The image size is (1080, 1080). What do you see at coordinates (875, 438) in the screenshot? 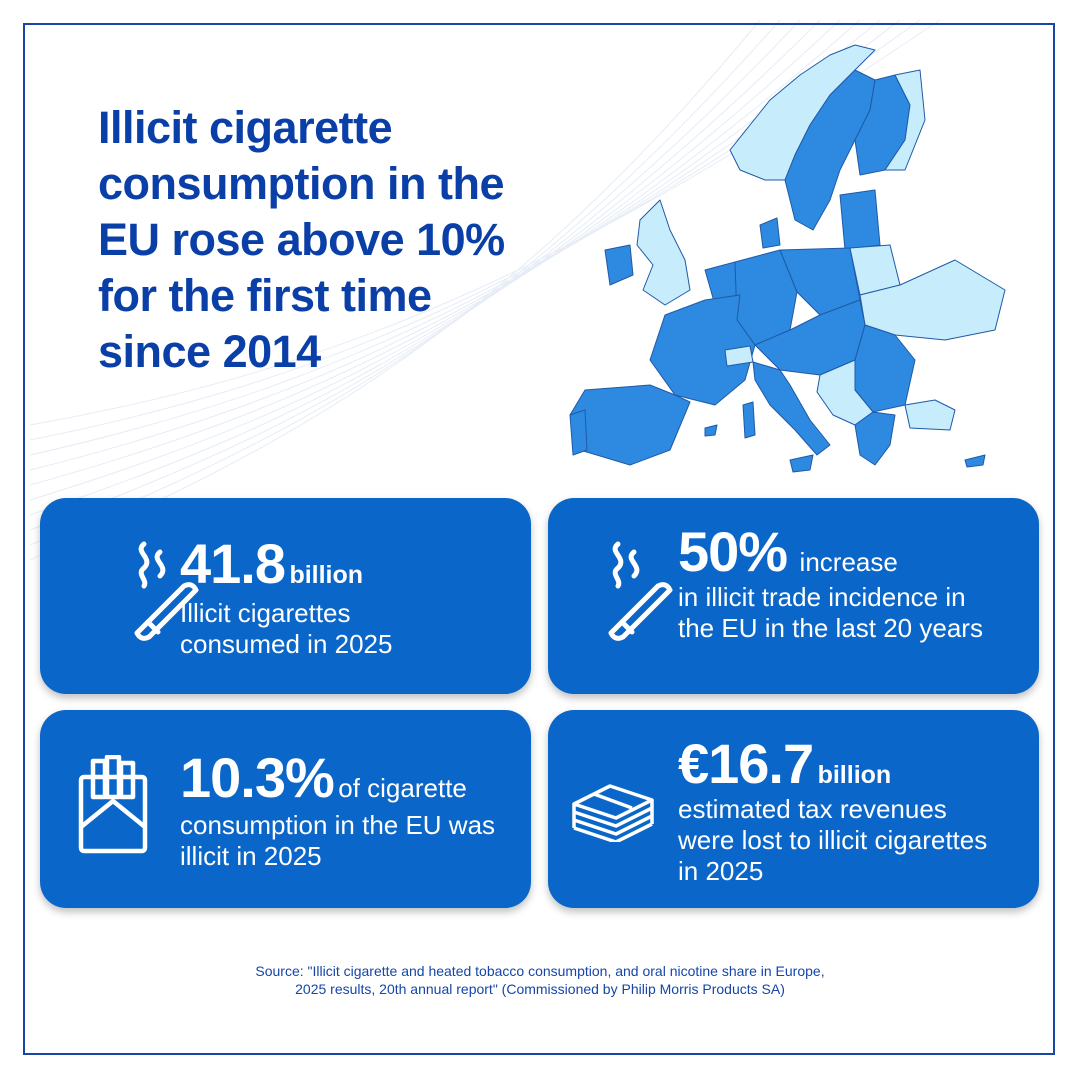
I see `map-region-greece` at bounding box center [875, 438].